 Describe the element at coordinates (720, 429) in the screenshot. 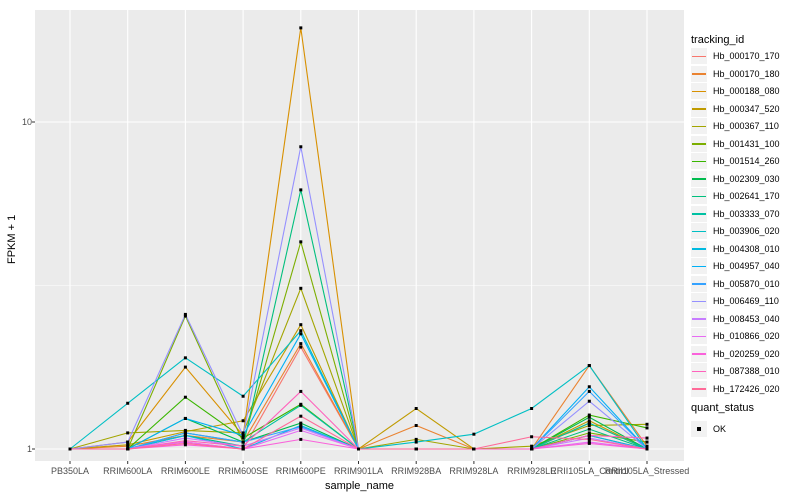

I see `legend-item-label: OK` at that location.